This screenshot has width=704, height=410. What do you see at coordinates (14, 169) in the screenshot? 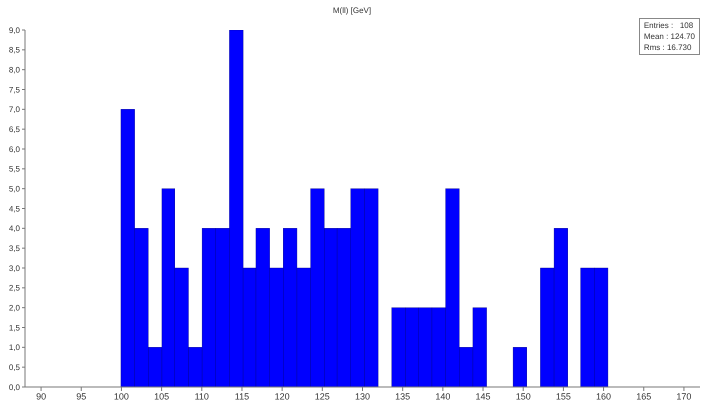
I see `y-tick-label: 5,5` at bounding box center [14, 169].